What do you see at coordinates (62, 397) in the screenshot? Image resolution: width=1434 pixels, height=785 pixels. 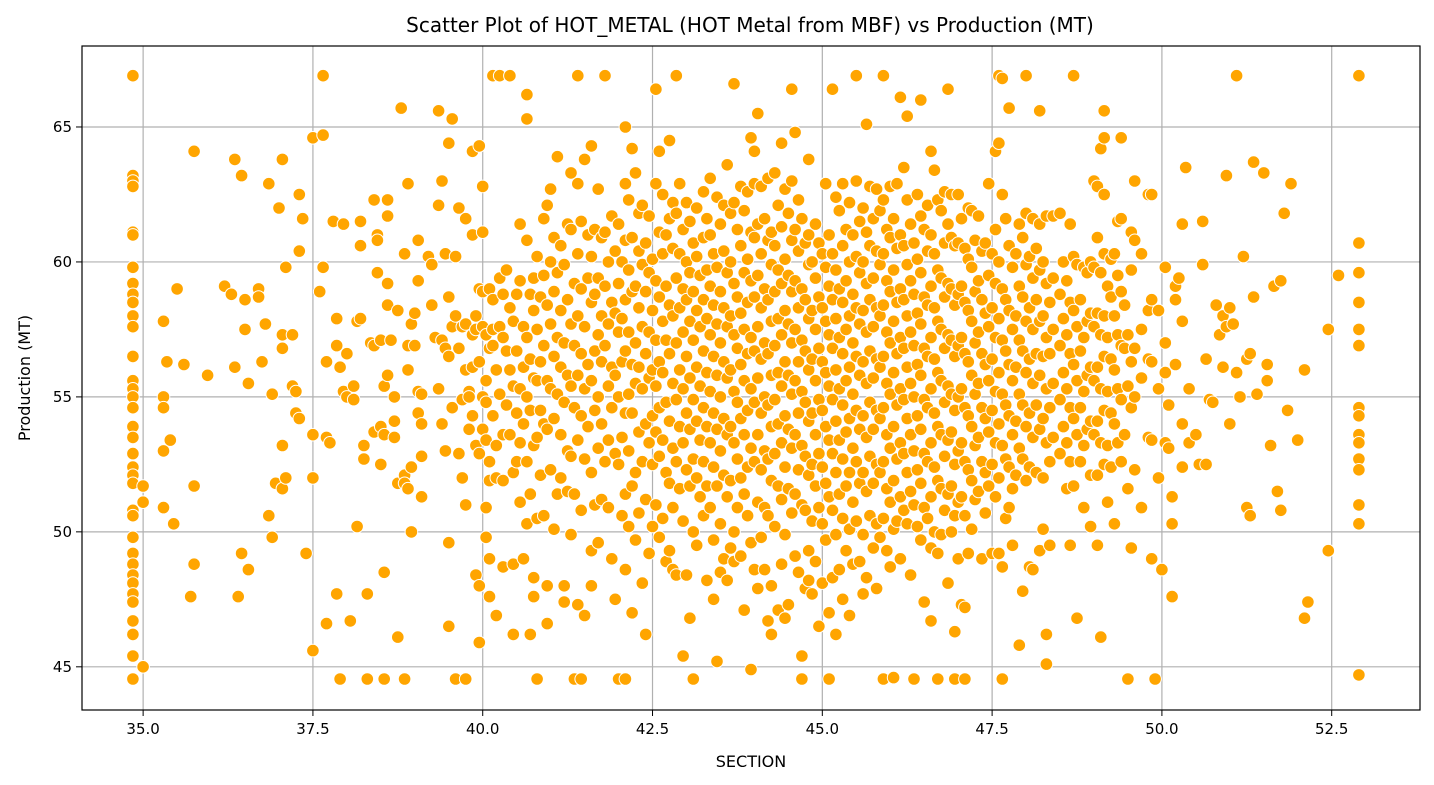 I see `y-tick-label: 55` at bounding box center [62, 397].